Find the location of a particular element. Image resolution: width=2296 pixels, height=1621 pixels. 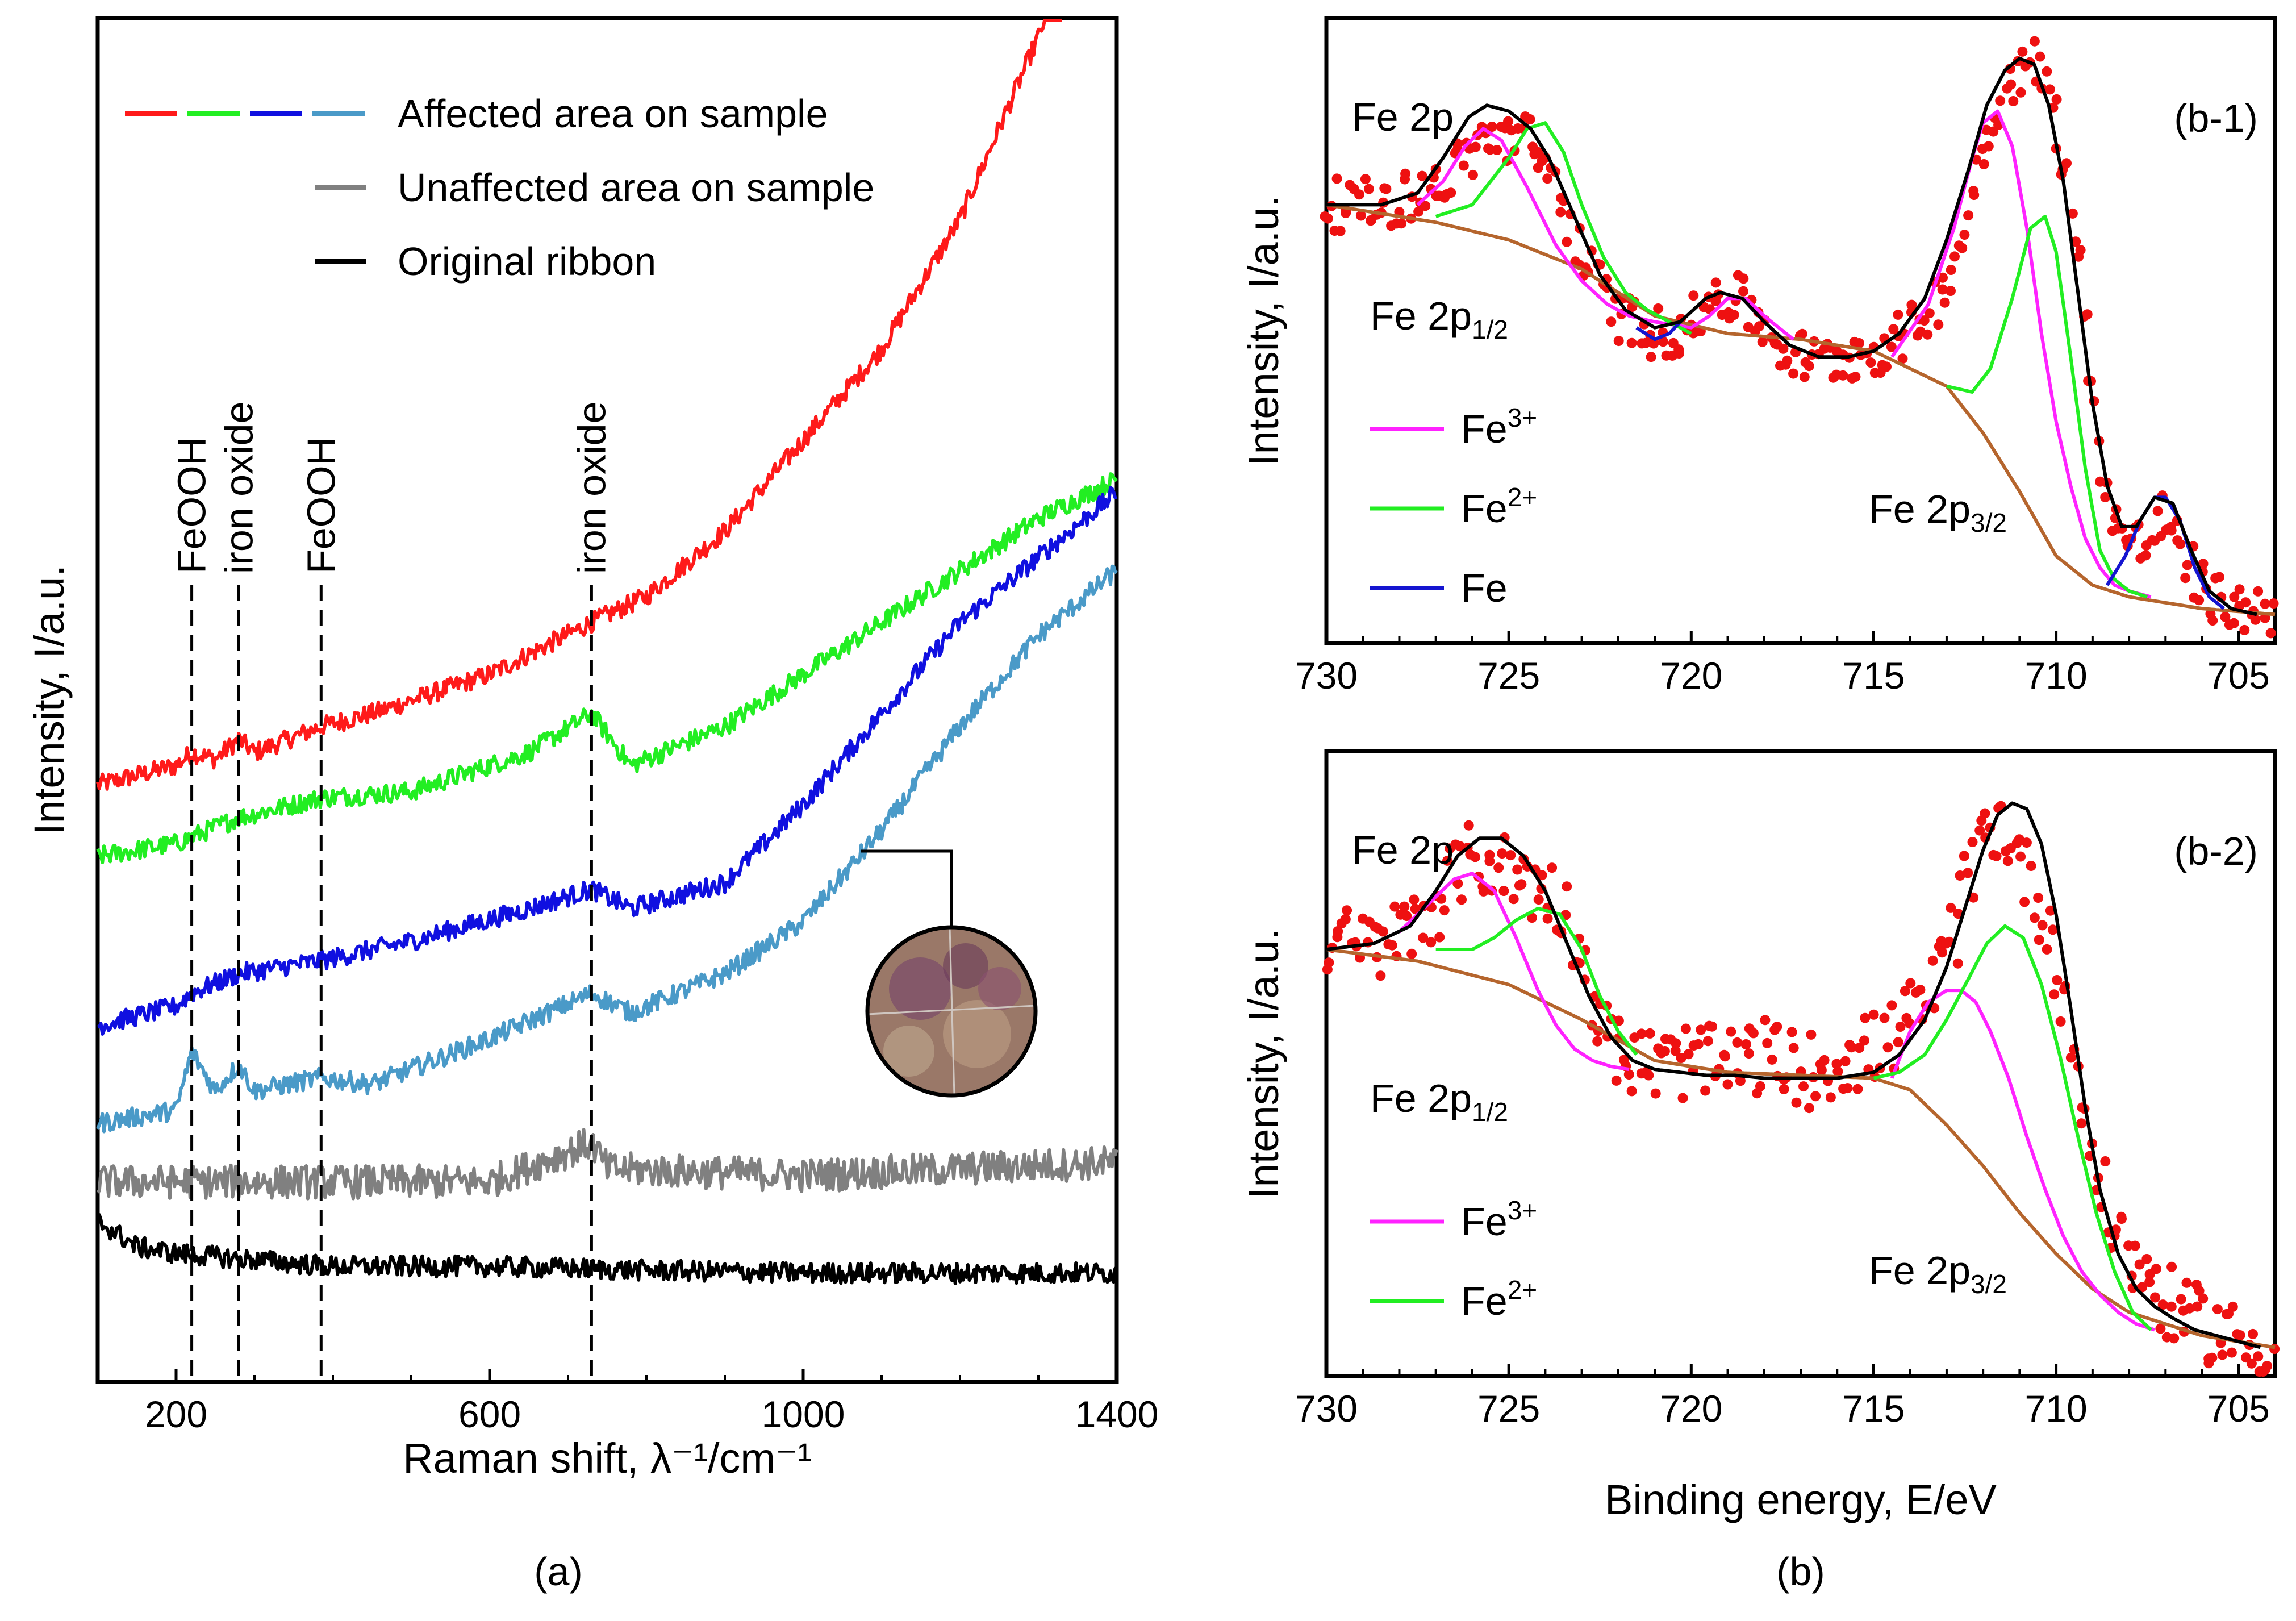

b1-tick-label-0: 730 is located at coordinates (1326, 676).